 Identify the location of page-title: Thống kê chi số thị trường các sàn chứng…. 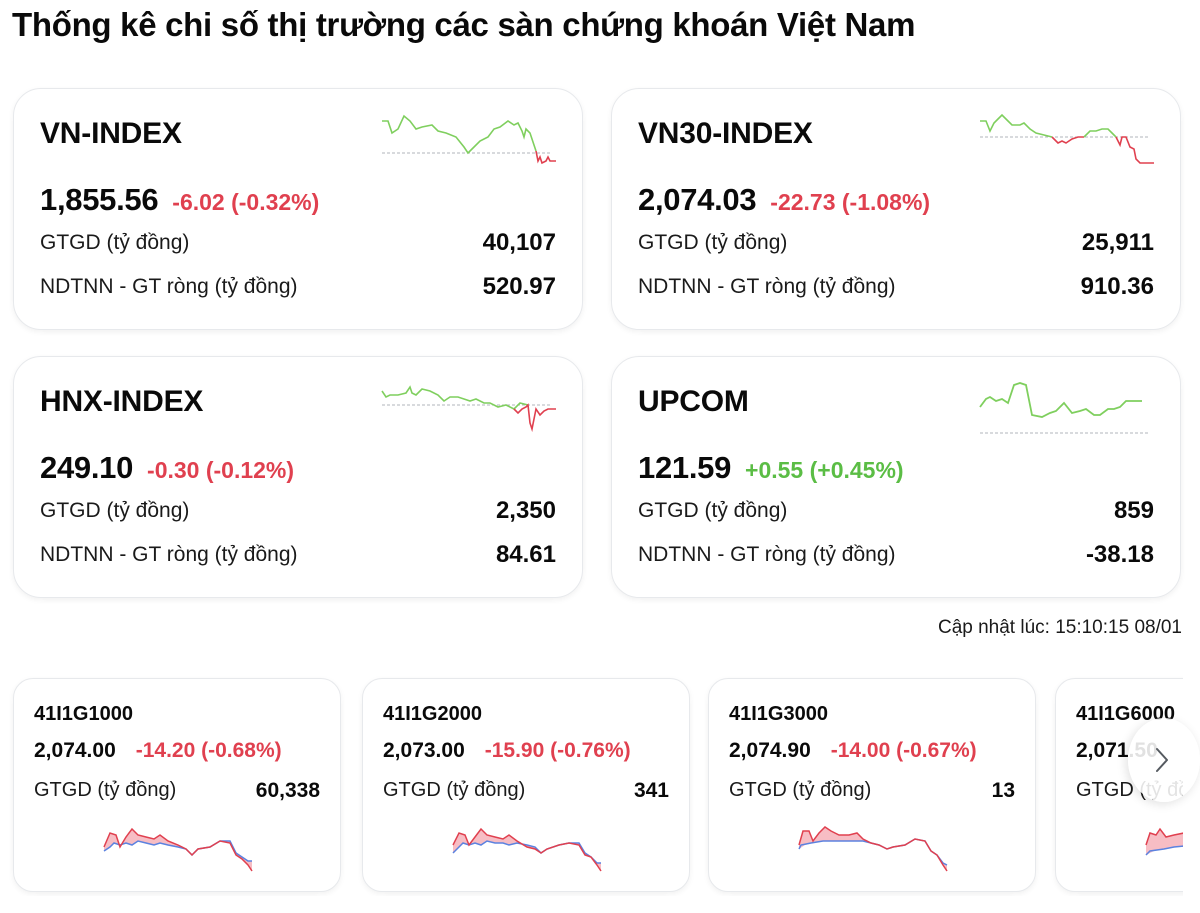
(464, 24).